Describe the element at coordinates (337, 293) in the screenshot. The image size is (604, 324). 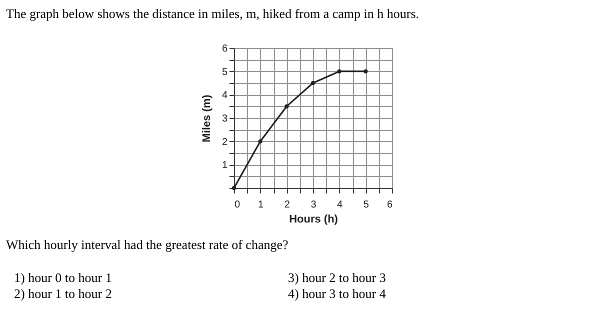
I see `text: 4) hour 3 to hour 4` at that location.